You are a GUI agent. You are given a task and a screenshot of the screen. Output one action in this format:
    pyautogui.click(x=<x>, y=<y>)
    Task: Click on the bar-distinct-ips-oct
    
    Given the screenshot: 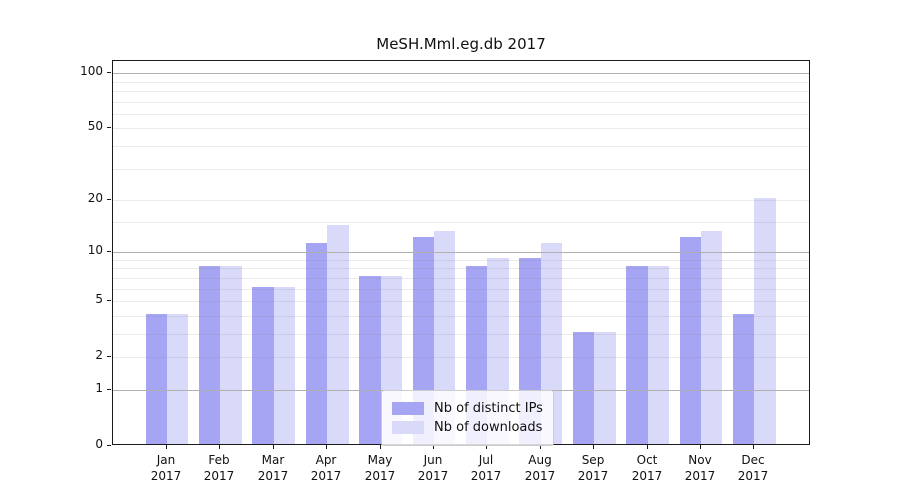 What is the action you would take?
    pyautogui.click(x=637, y=355)
    